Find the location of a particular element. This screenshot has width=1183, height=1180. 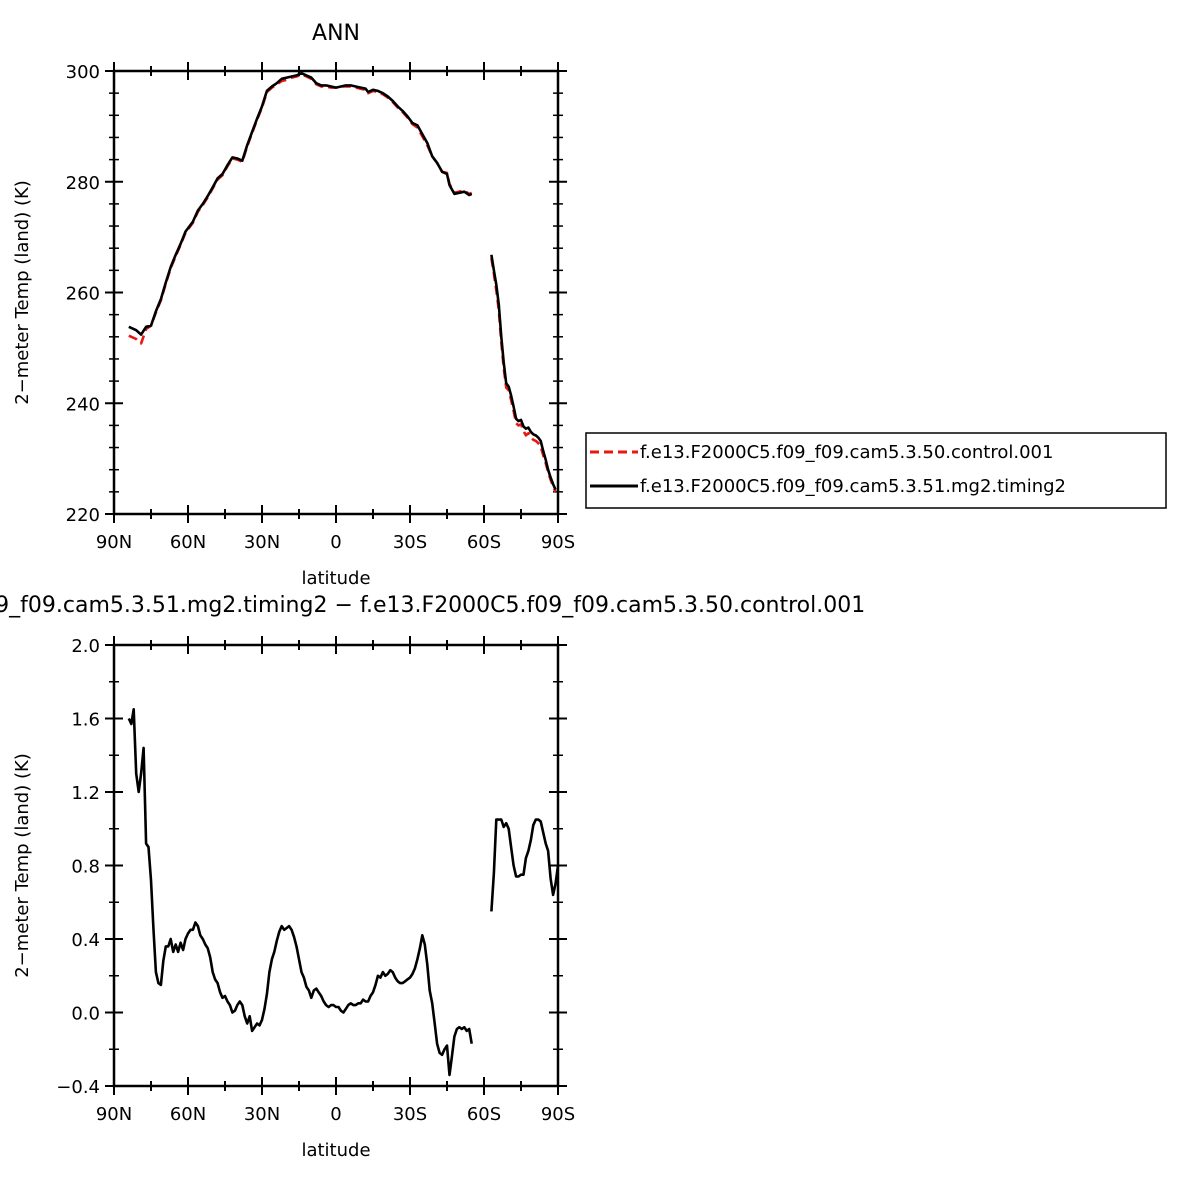

top-x-tick-label: 30S is located at coordinates (410, 542).